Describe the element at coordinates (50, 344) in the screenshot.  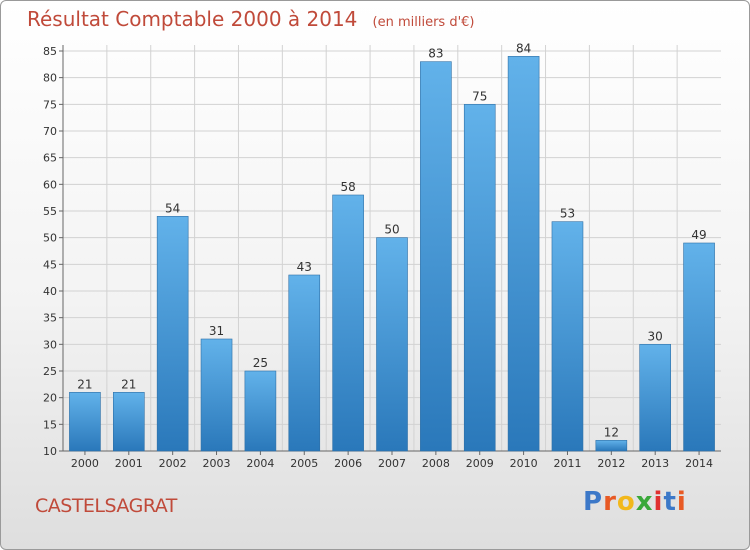
I see `y-tick-label: 30` at that location.